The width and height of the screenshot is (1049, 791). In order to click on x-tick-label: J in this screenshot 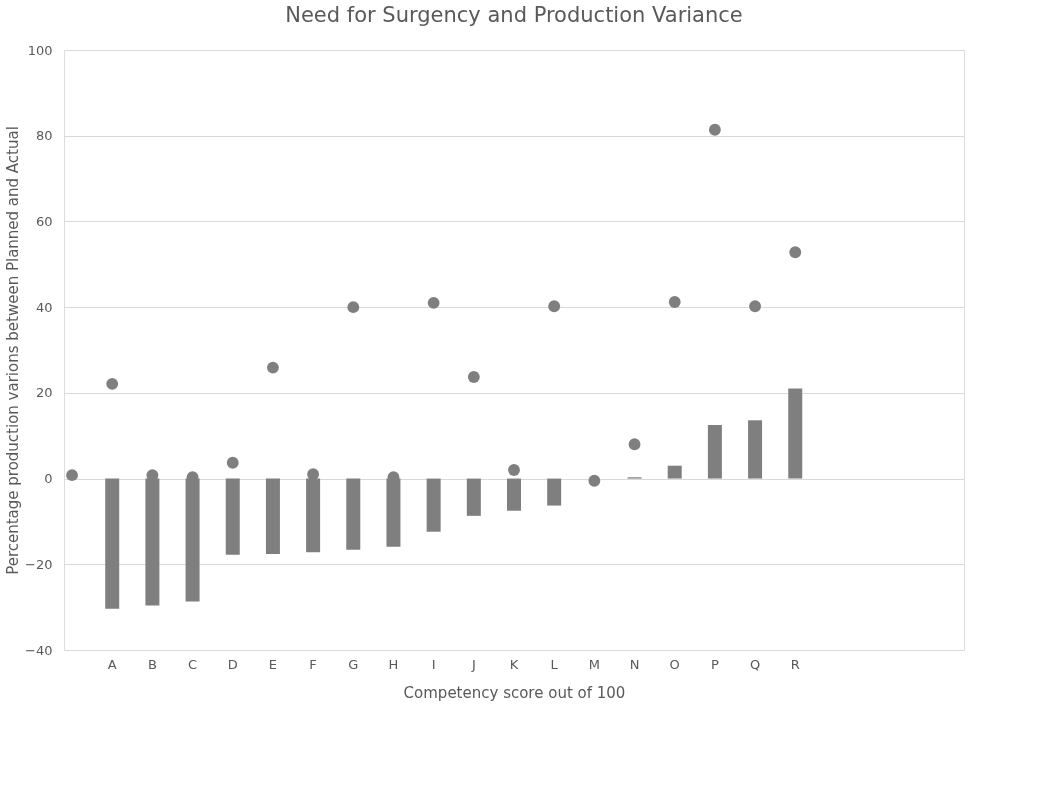, I will do `click(473, 664)`.